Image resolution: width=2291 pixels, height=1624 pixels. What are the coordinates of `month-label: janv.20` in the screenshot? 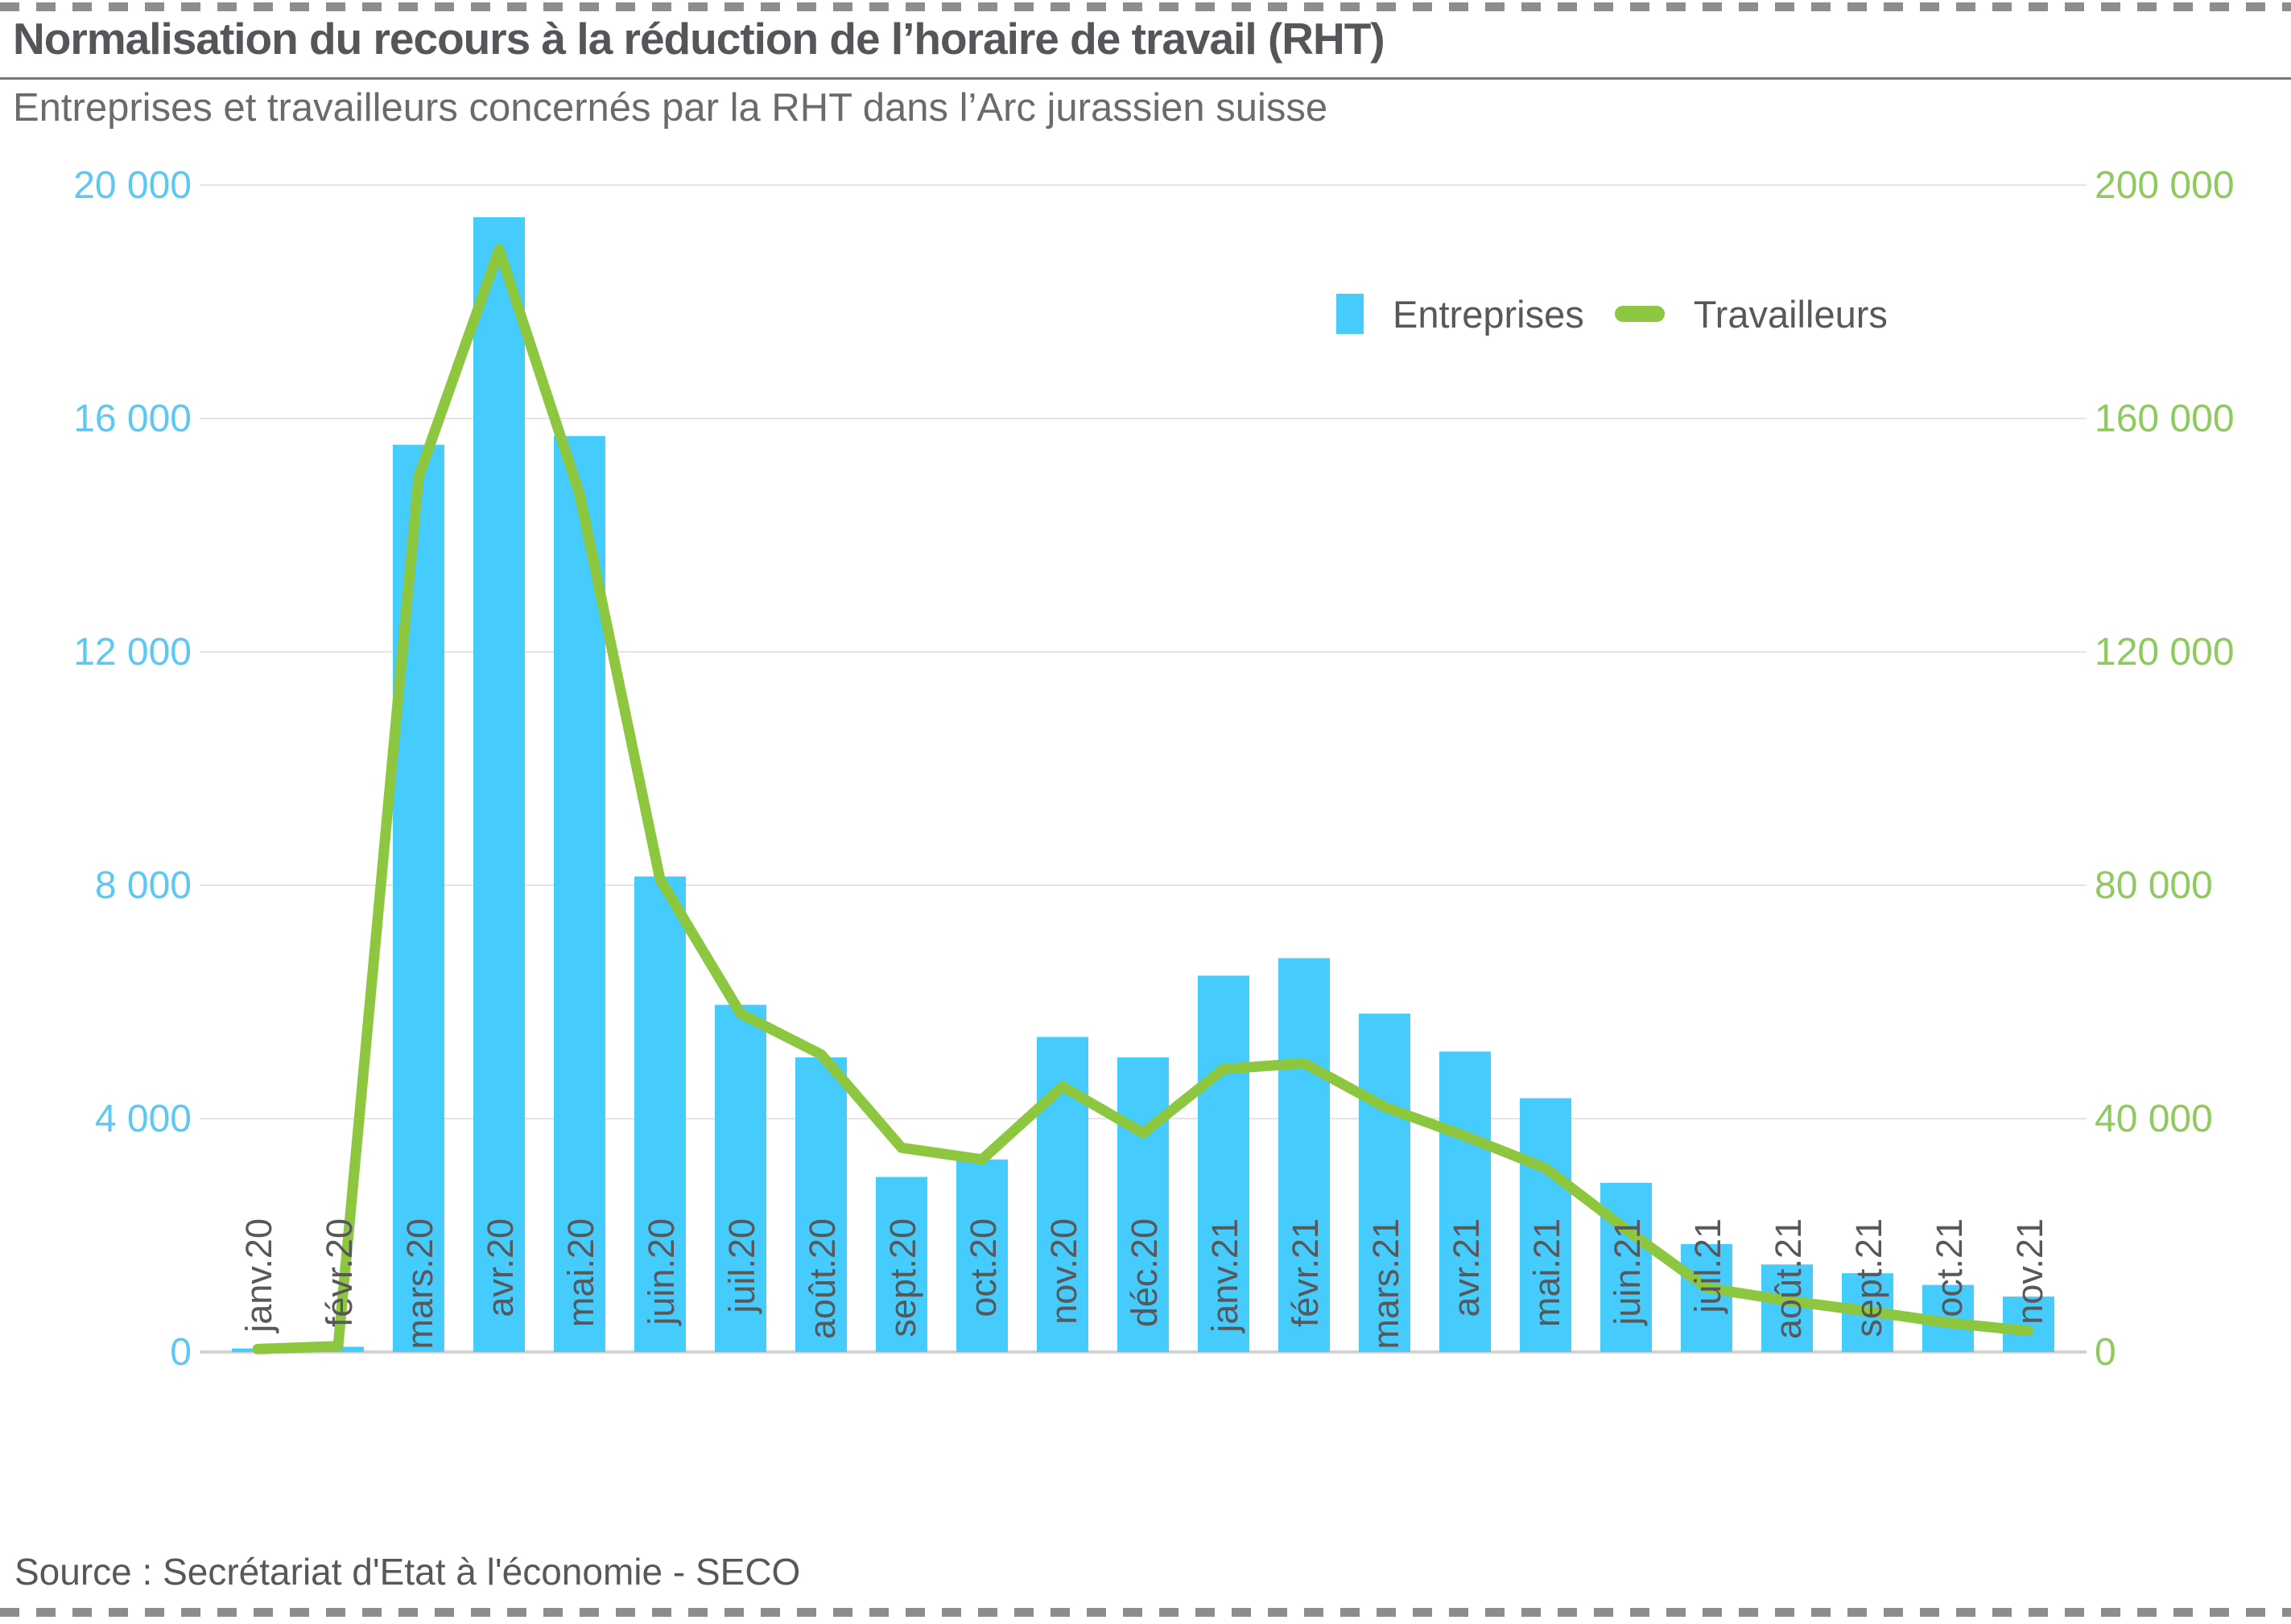 It's located at (258, 1276).